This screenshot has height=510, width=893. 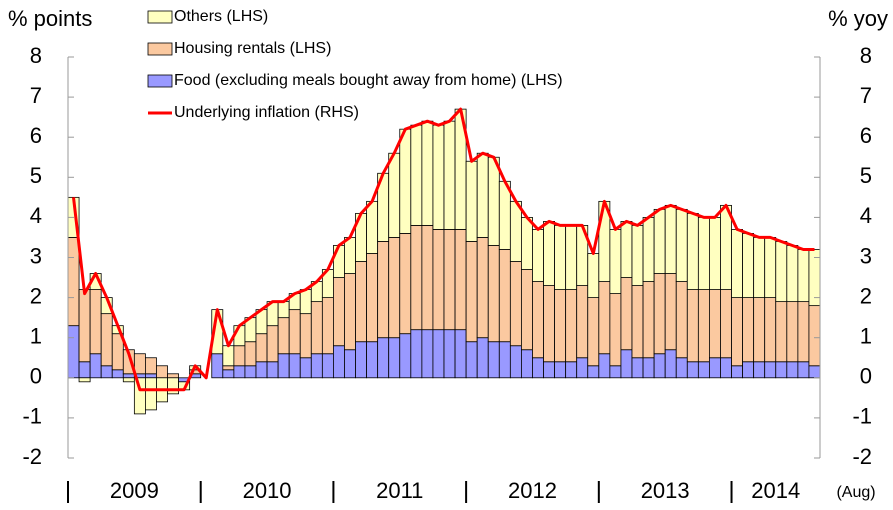 I want to click on y-tick-label: 7, so click(x=36, y=95).